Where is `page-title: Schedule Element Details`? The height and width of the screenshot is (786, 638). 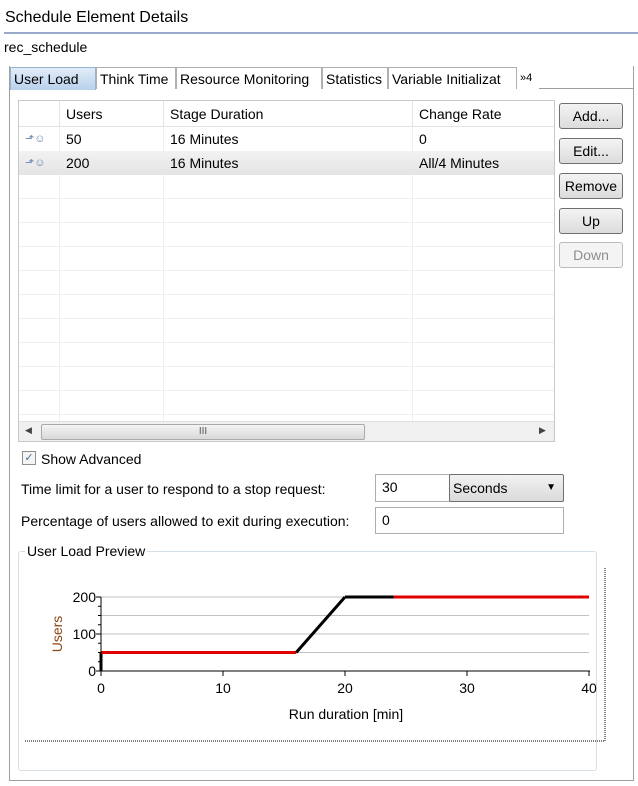
page-title: Schedule Element Details is located at coordinates (97, 17).